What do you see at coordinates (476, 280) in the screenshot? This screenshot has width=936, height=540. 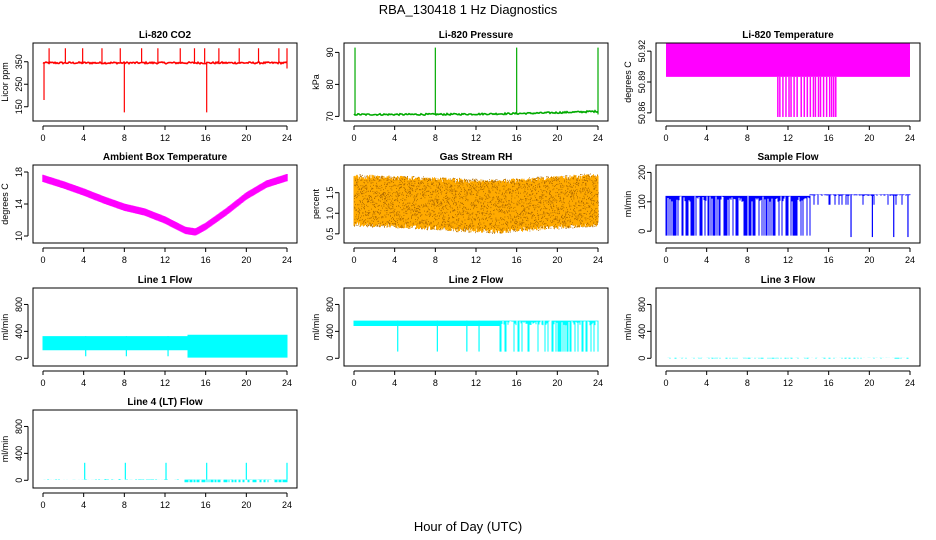 I see `chart-title: Line 2 Flow` at bounding box center [476, 280].